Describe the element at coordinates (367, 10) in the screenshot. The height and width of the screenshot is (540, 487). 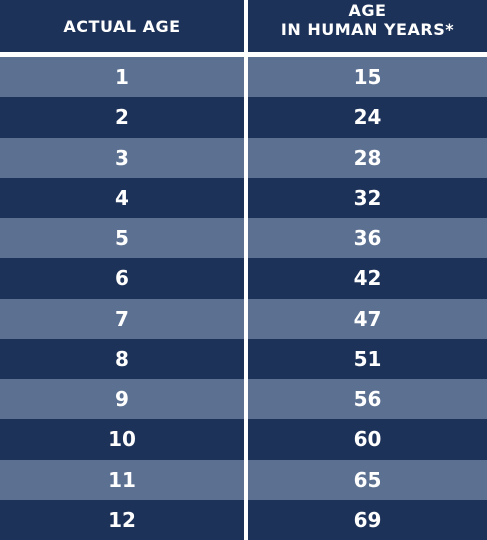
I see `header-human-years-line1: AGE` at that location.